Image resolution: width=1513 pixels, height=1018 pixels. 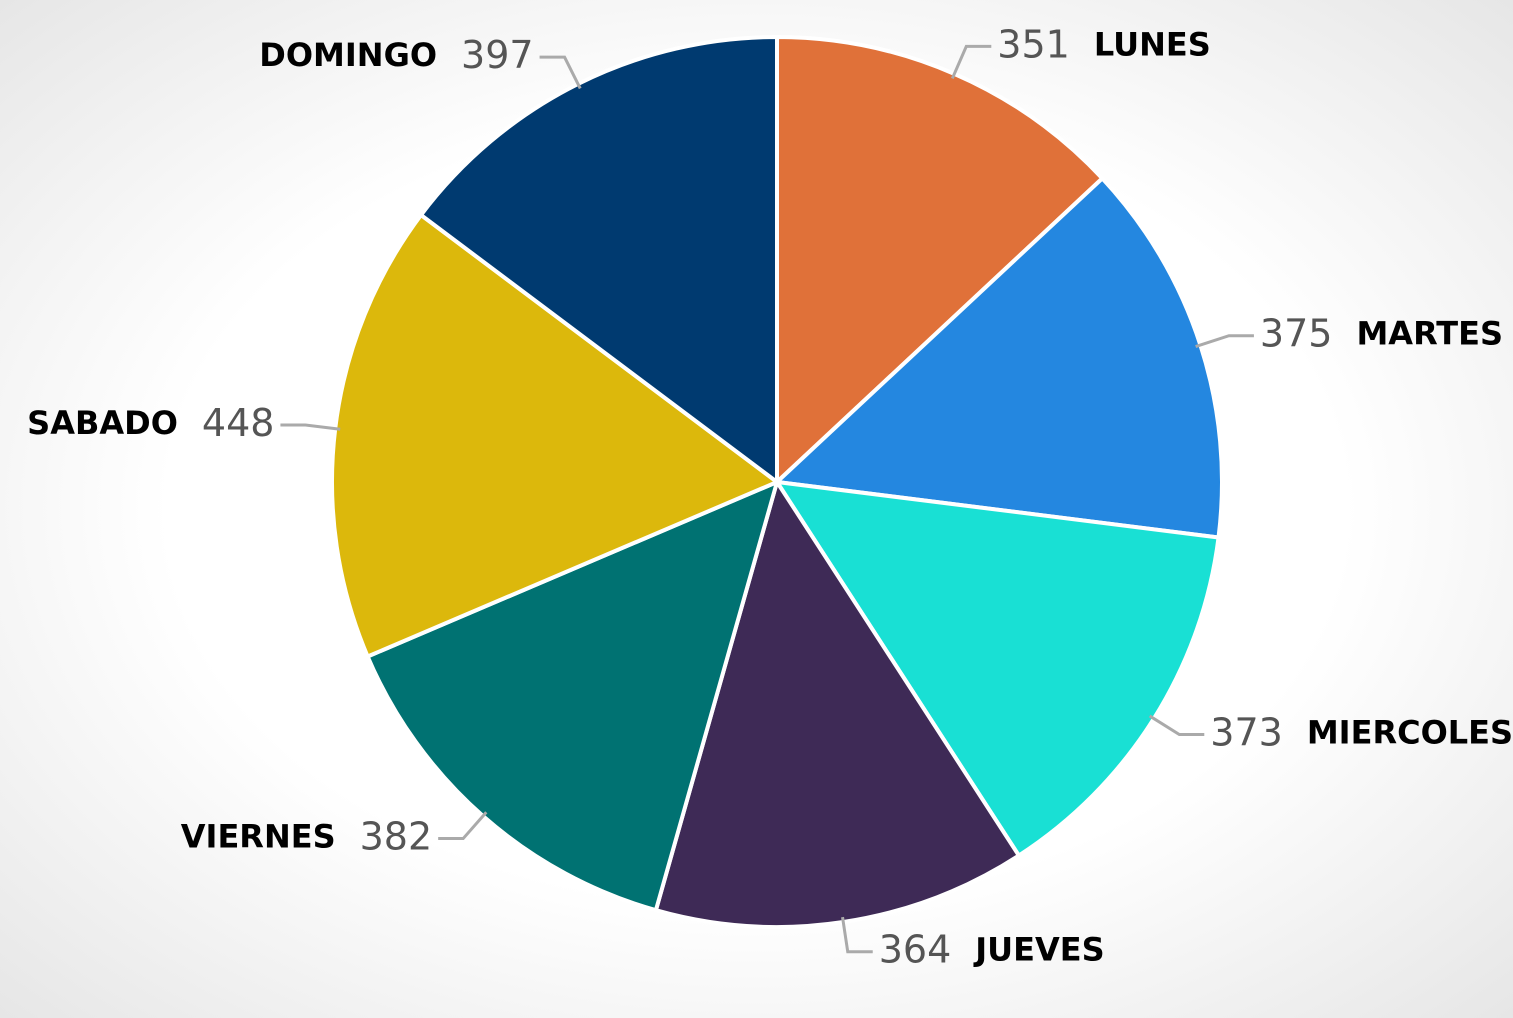 What do you see at coordinates (1296, 333) in the screenshot?
I see `slice-value: 375` at bounding box center [1296, 333].